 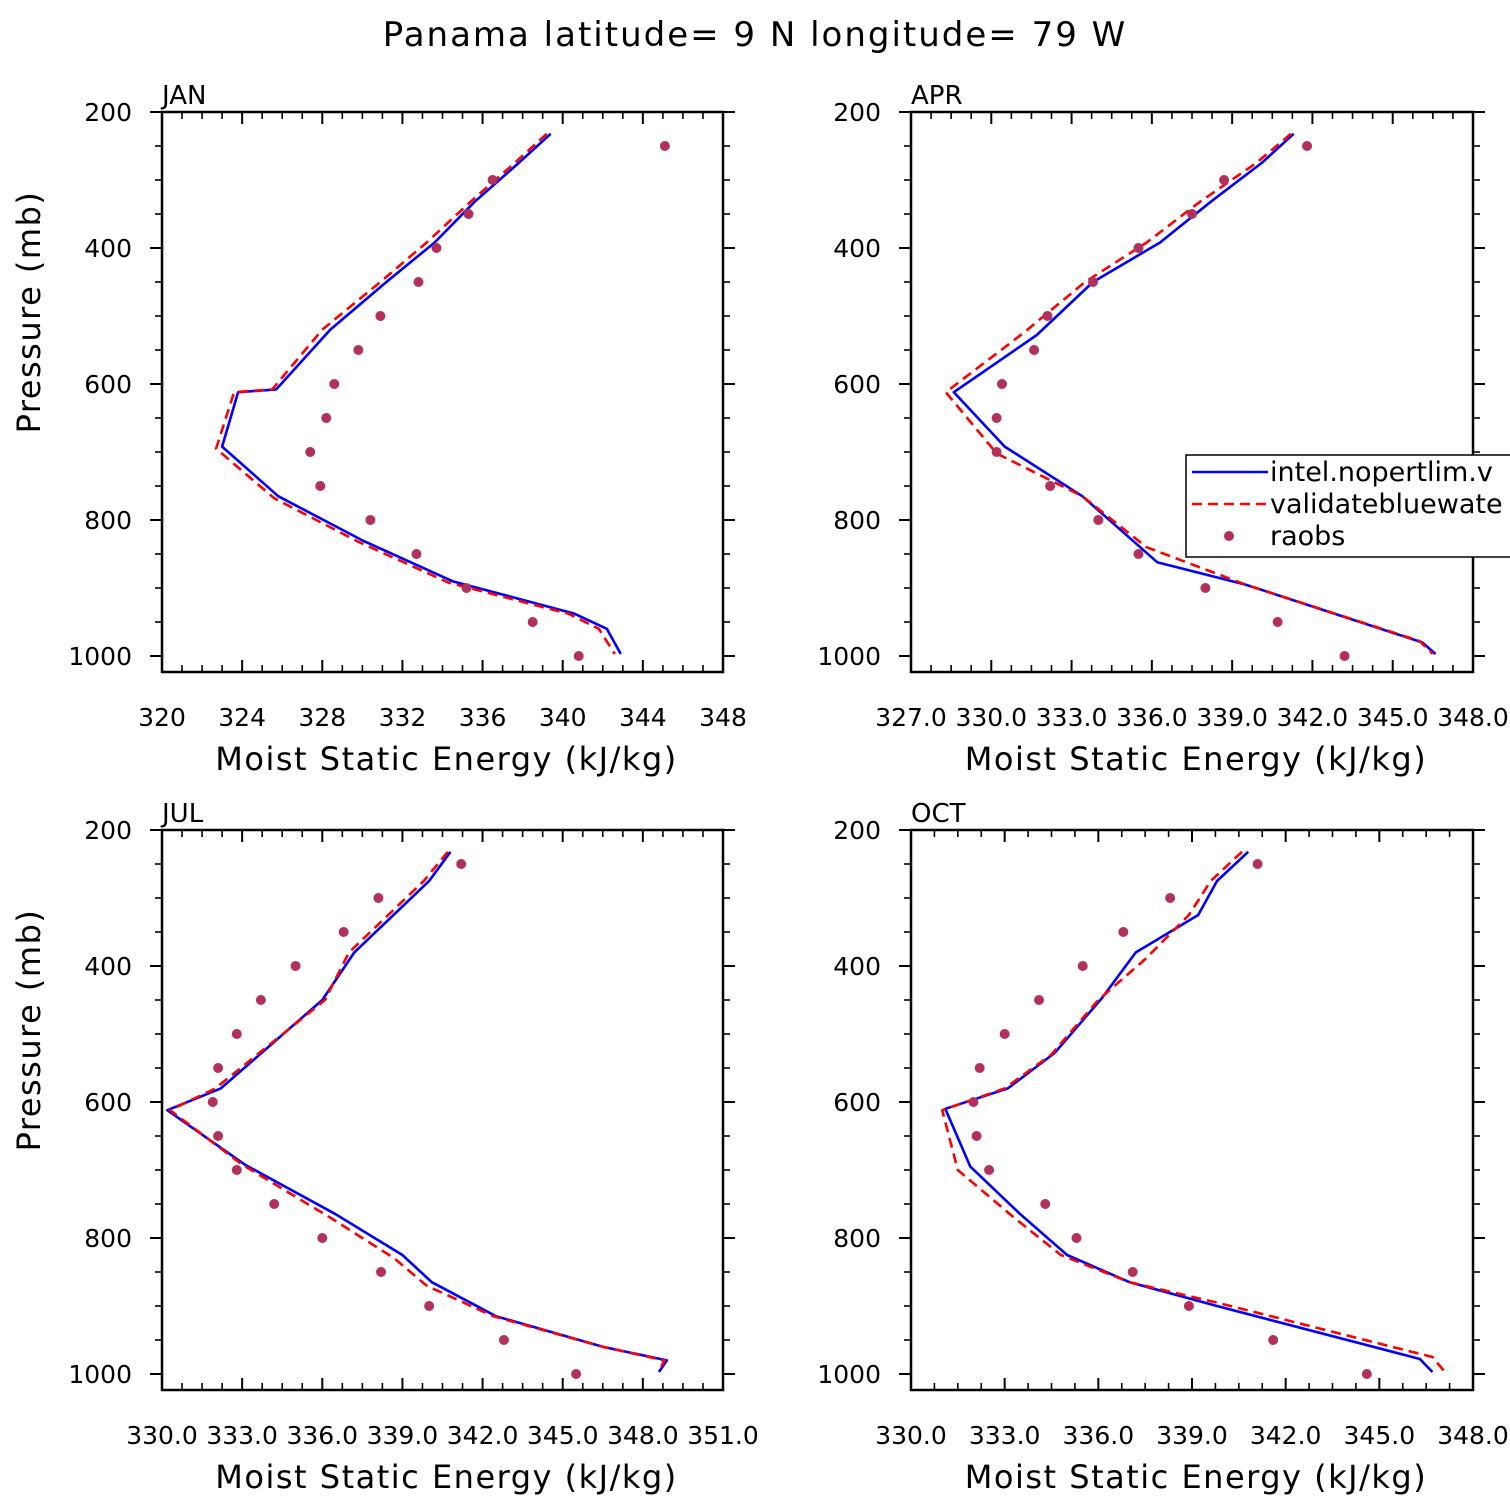 I want to click on panel-label: JUL, so click(x=182, y=814).